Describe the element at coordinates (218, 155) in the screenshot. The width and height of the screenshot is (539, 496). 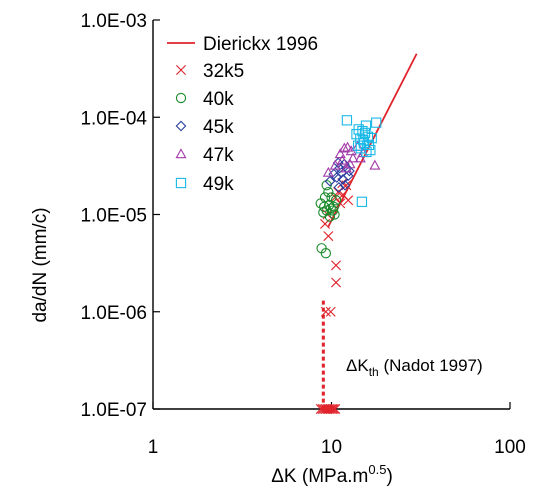
I see `legend-label: 47k` at that location.